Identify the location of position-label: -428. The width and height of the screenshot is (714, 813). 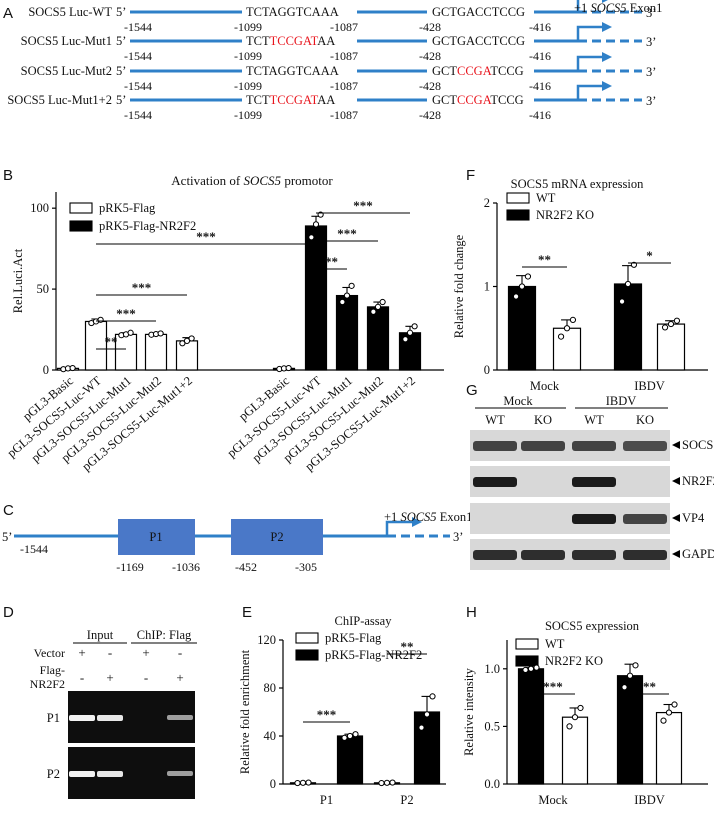
(430, 27).